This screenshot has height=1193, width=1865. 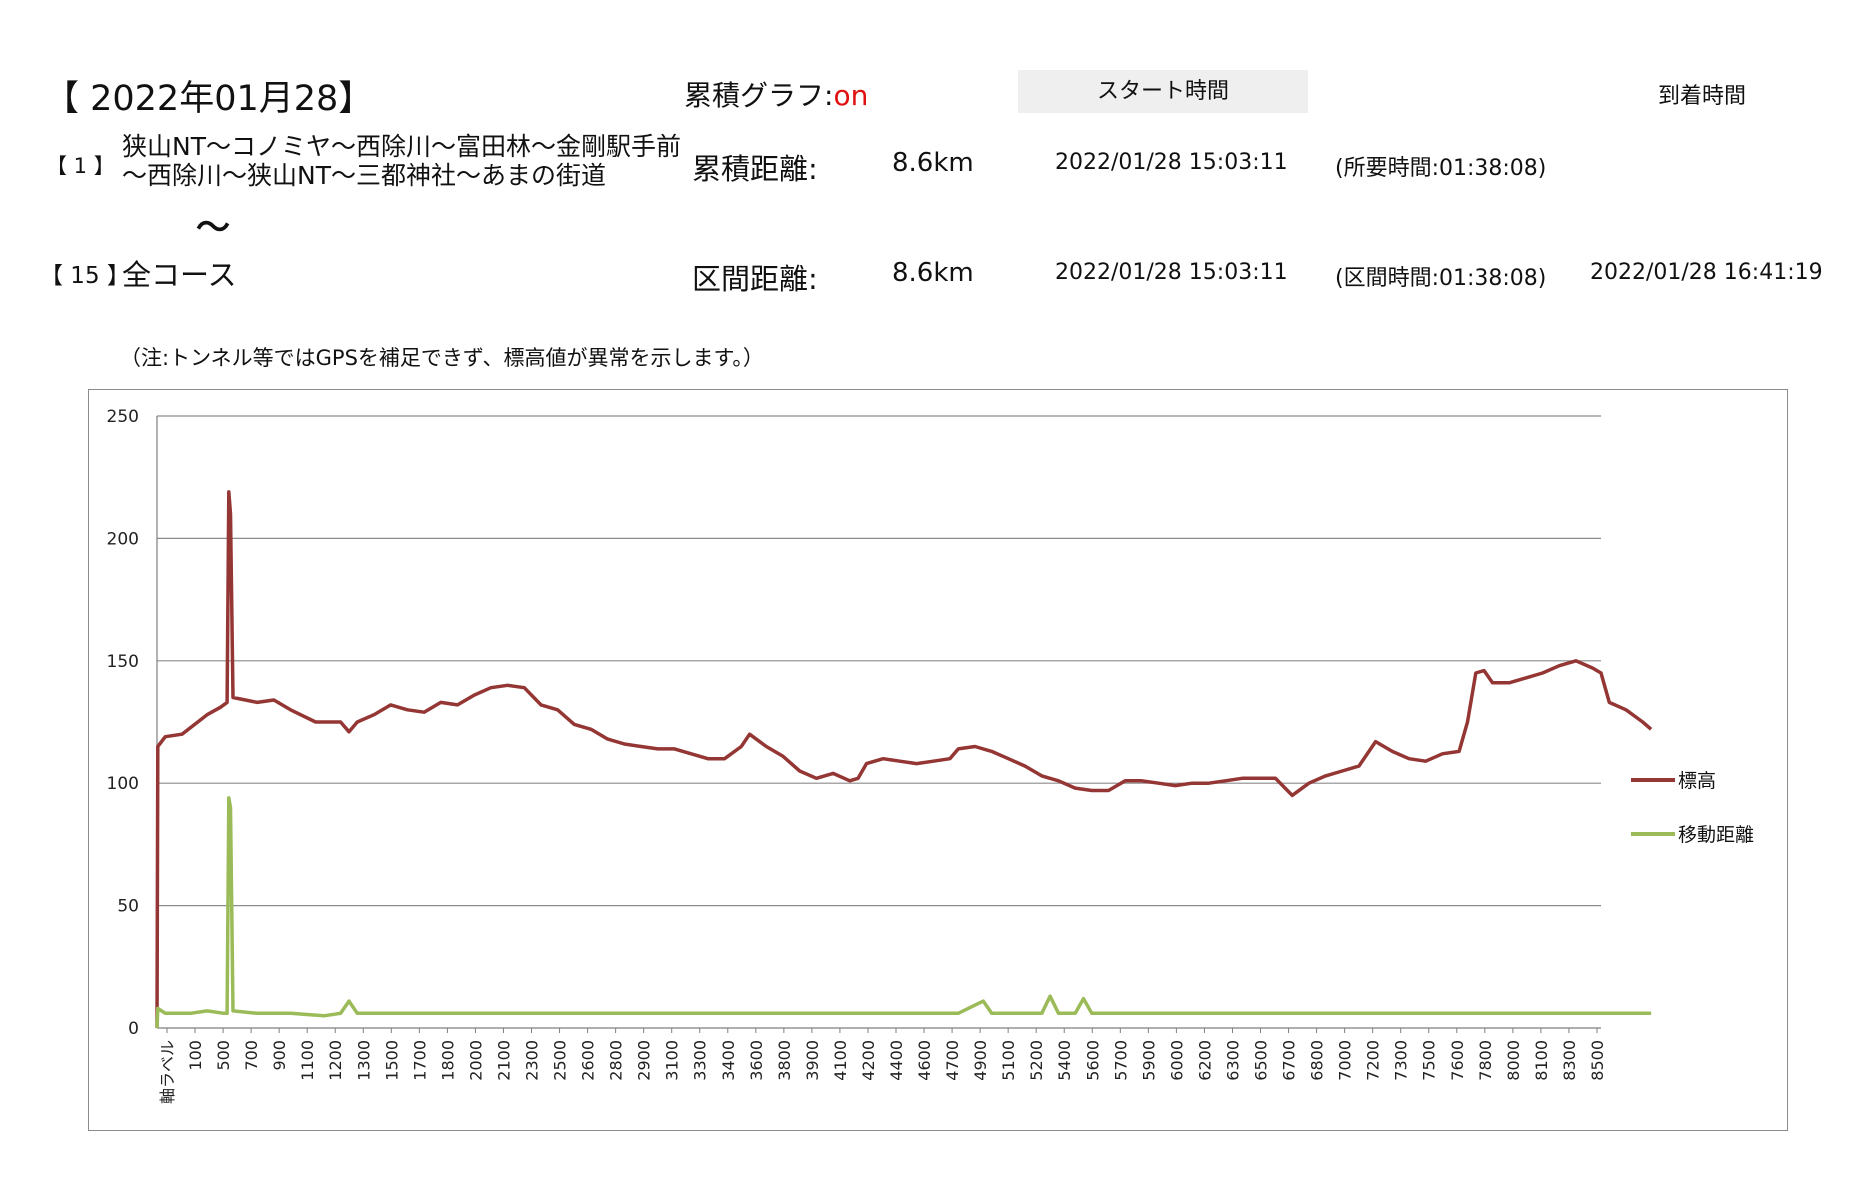 I want to click on route-start-index: 【 1 】, so click(x=80, y=166).